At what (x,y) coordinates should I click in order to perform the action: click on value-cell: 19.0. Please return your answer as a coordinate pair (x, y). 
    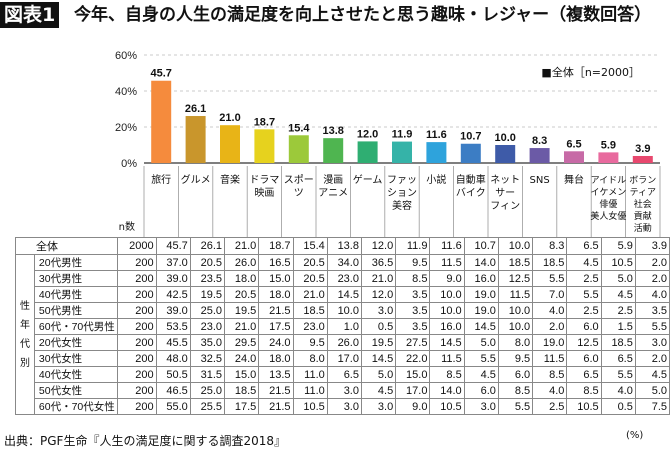
    Looking at the image, I should click on (481, 310).